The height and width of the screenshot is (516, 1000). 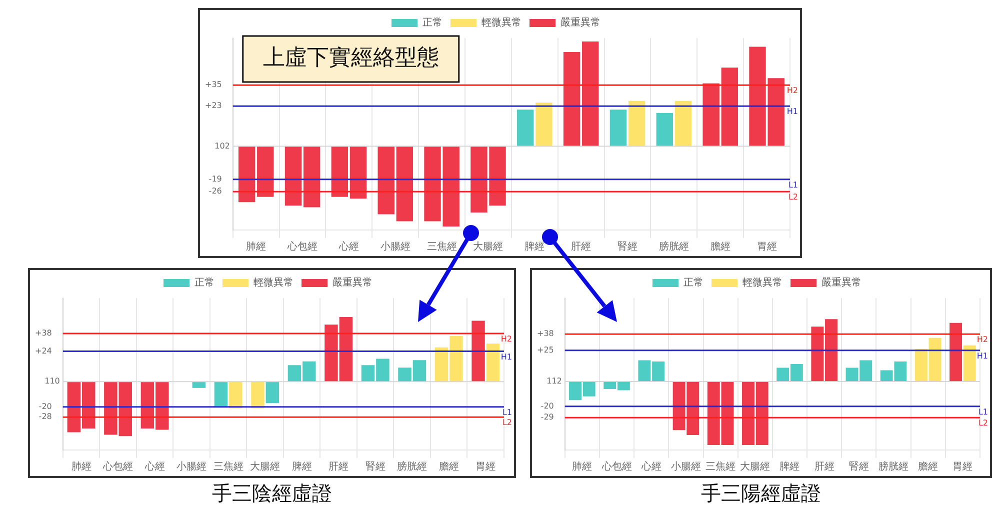 What do you see at coordinates (45, 417) in the screenshot?
I see `y-tick-label: -28` at bounding box center [45, 417].